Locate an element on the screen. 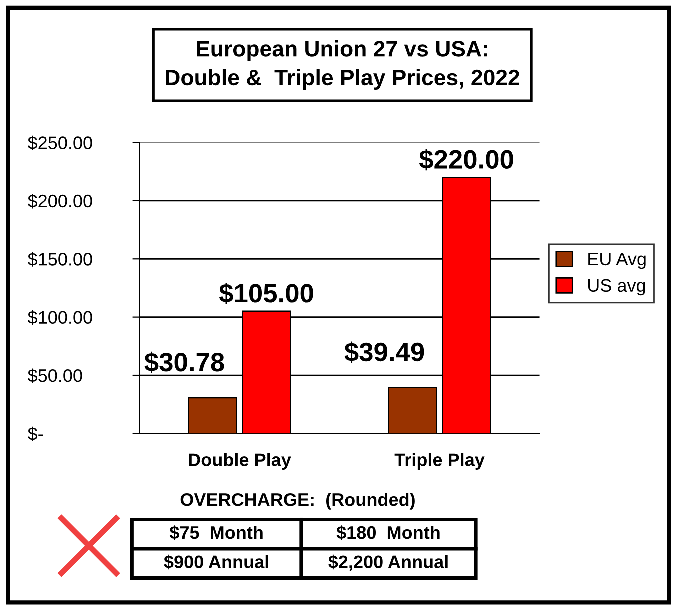  data-label: $220.00 is located at coordinates (466, 160).